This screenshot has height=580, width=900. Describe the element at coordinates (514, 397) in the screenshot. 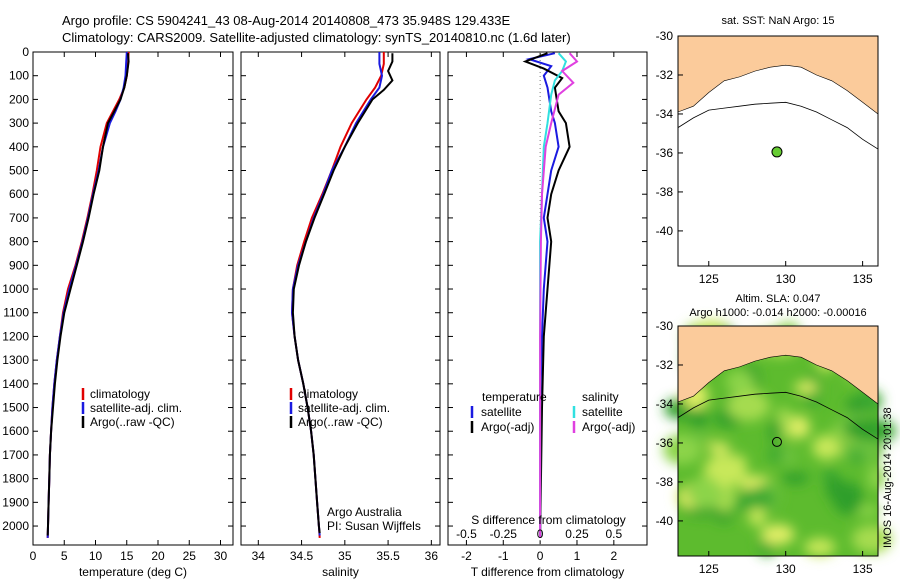

I see `legend-title: temperature` at that location.